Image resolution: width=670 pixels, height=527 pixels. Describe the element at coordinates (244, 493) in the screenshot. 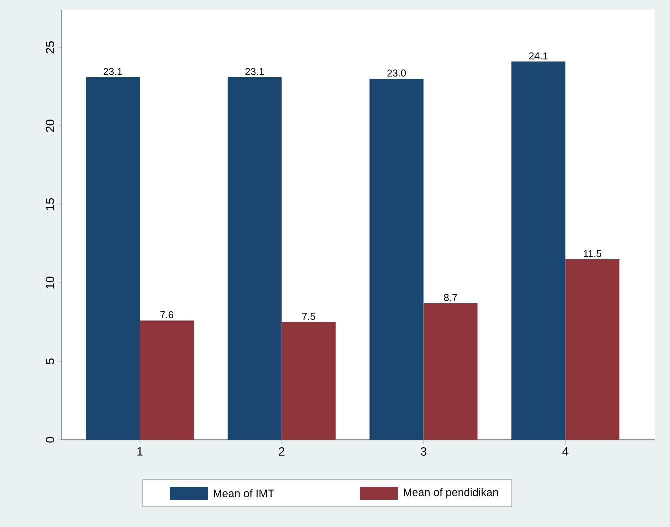

I see `legend-label: Mean of IMT` at that location.